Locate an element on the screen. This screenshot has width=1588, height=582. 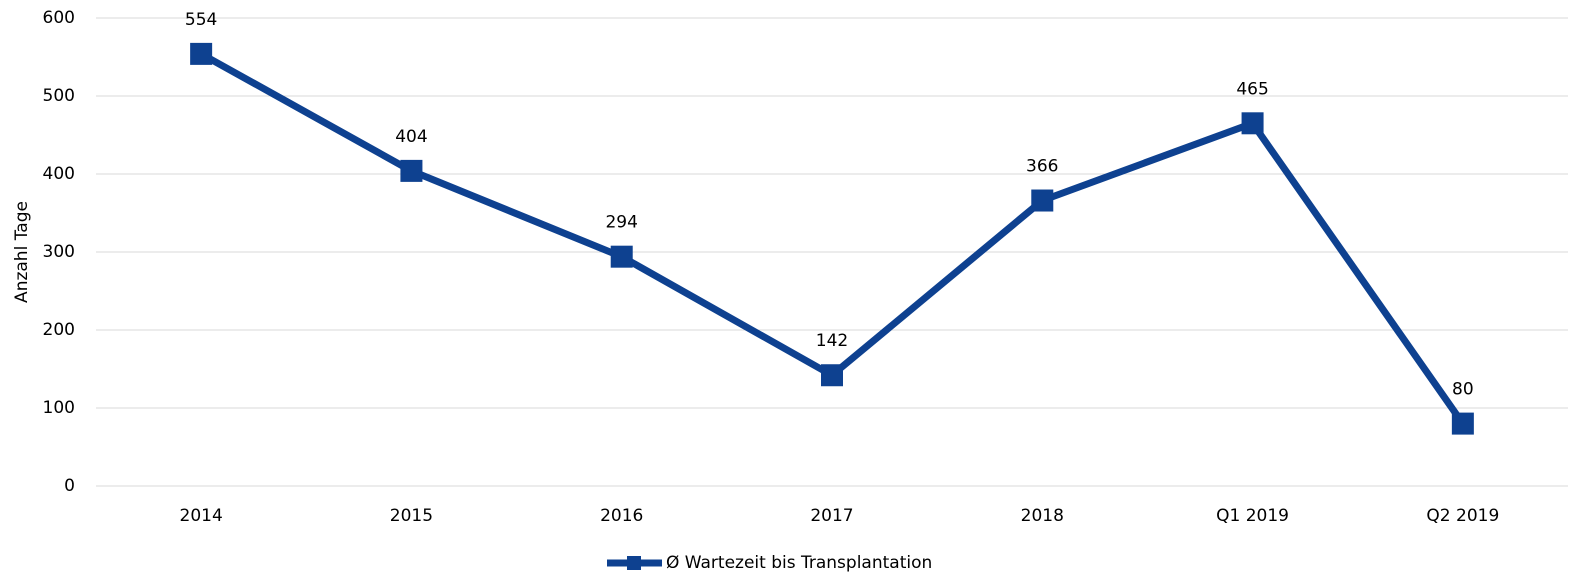
y-tick-label: 600 is located at coordinates (59, 18).